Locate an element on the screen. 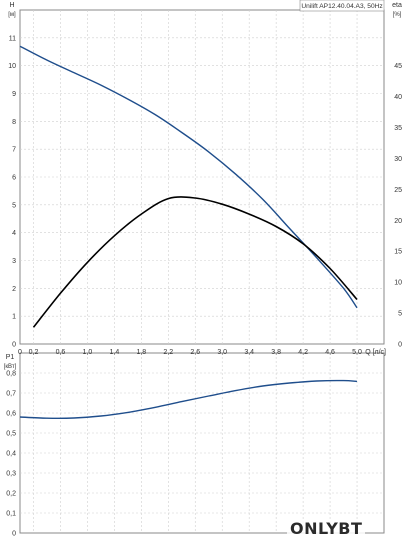 The image size is (406, 550). x-axis-label: Q [л/с] is located at coordinates (375, 352).